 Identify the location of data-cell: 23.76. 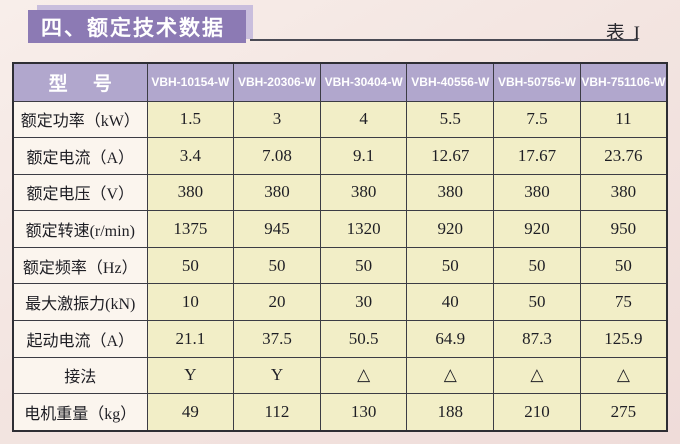
(623, 156).